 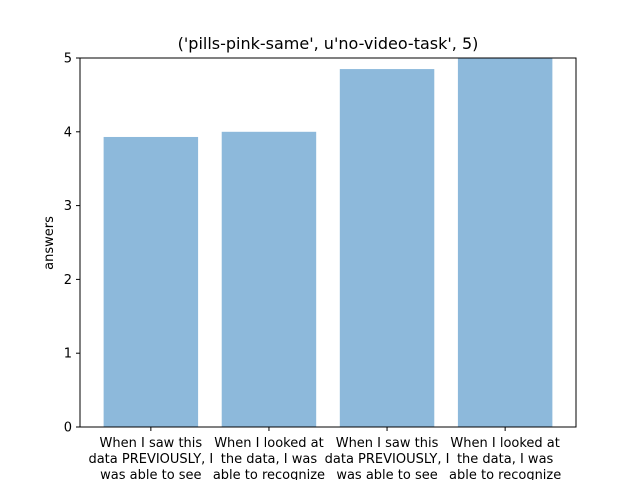 I want to click on y-tick-label: 1, so click(x=68, y=354).